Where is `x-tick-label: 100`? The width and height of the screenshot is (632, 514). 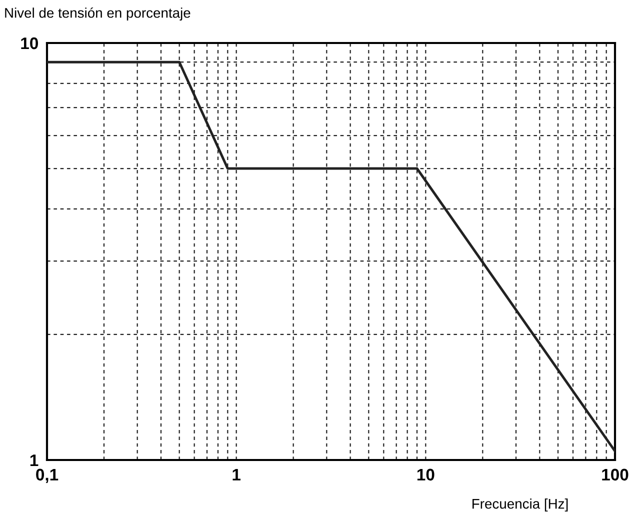
x-tick-label: 100 is located at coordinates (615, 474).